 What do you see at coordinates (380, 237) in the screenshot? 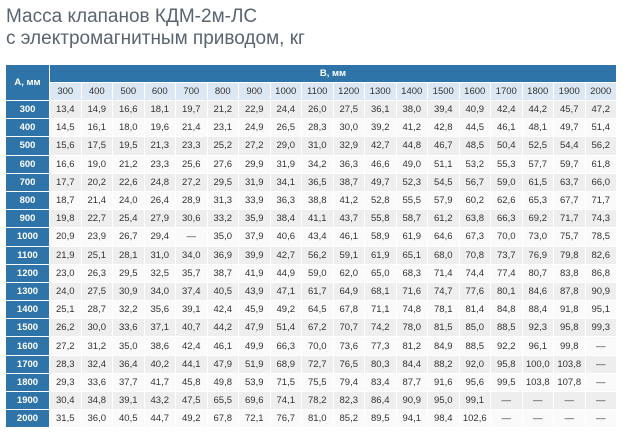
I see `cell: 58,9` at bounding box center [380, 237].